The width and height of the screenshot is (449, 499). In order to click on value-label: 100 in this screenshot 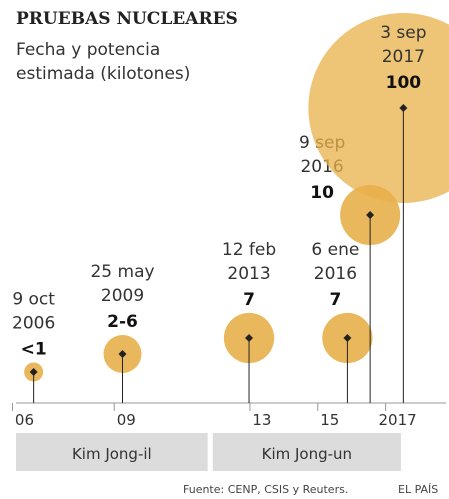, I will do `click(404, 83)`.